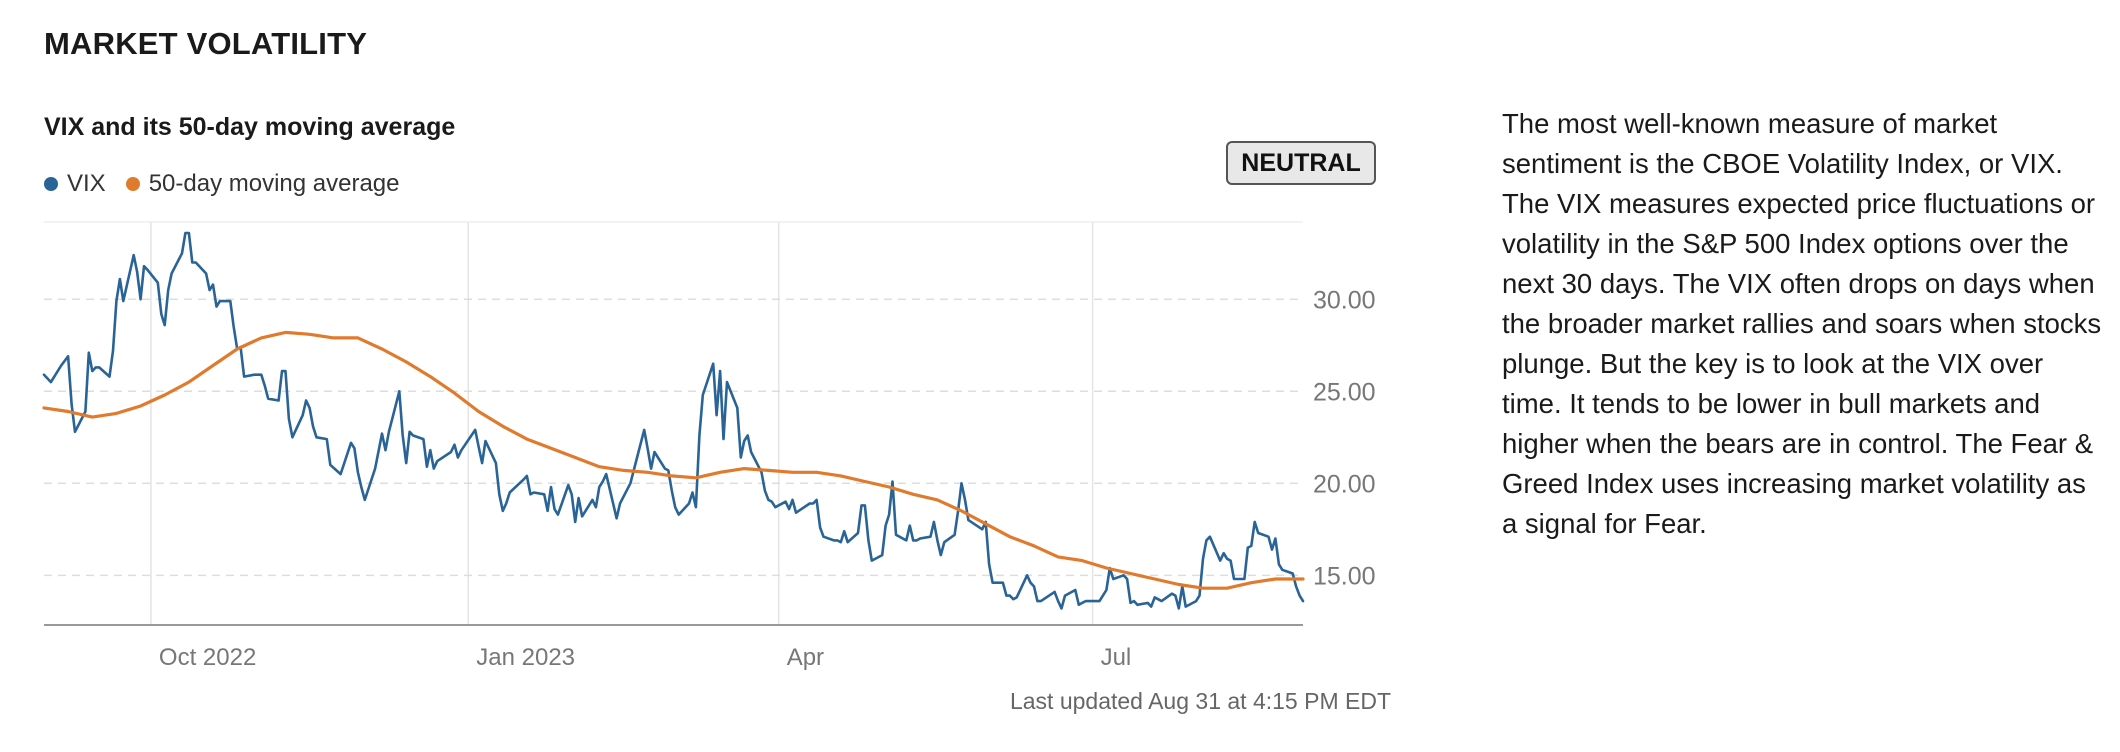  I want to click on legend-item-moving-average: 50-day moving average, so click(262, 184).